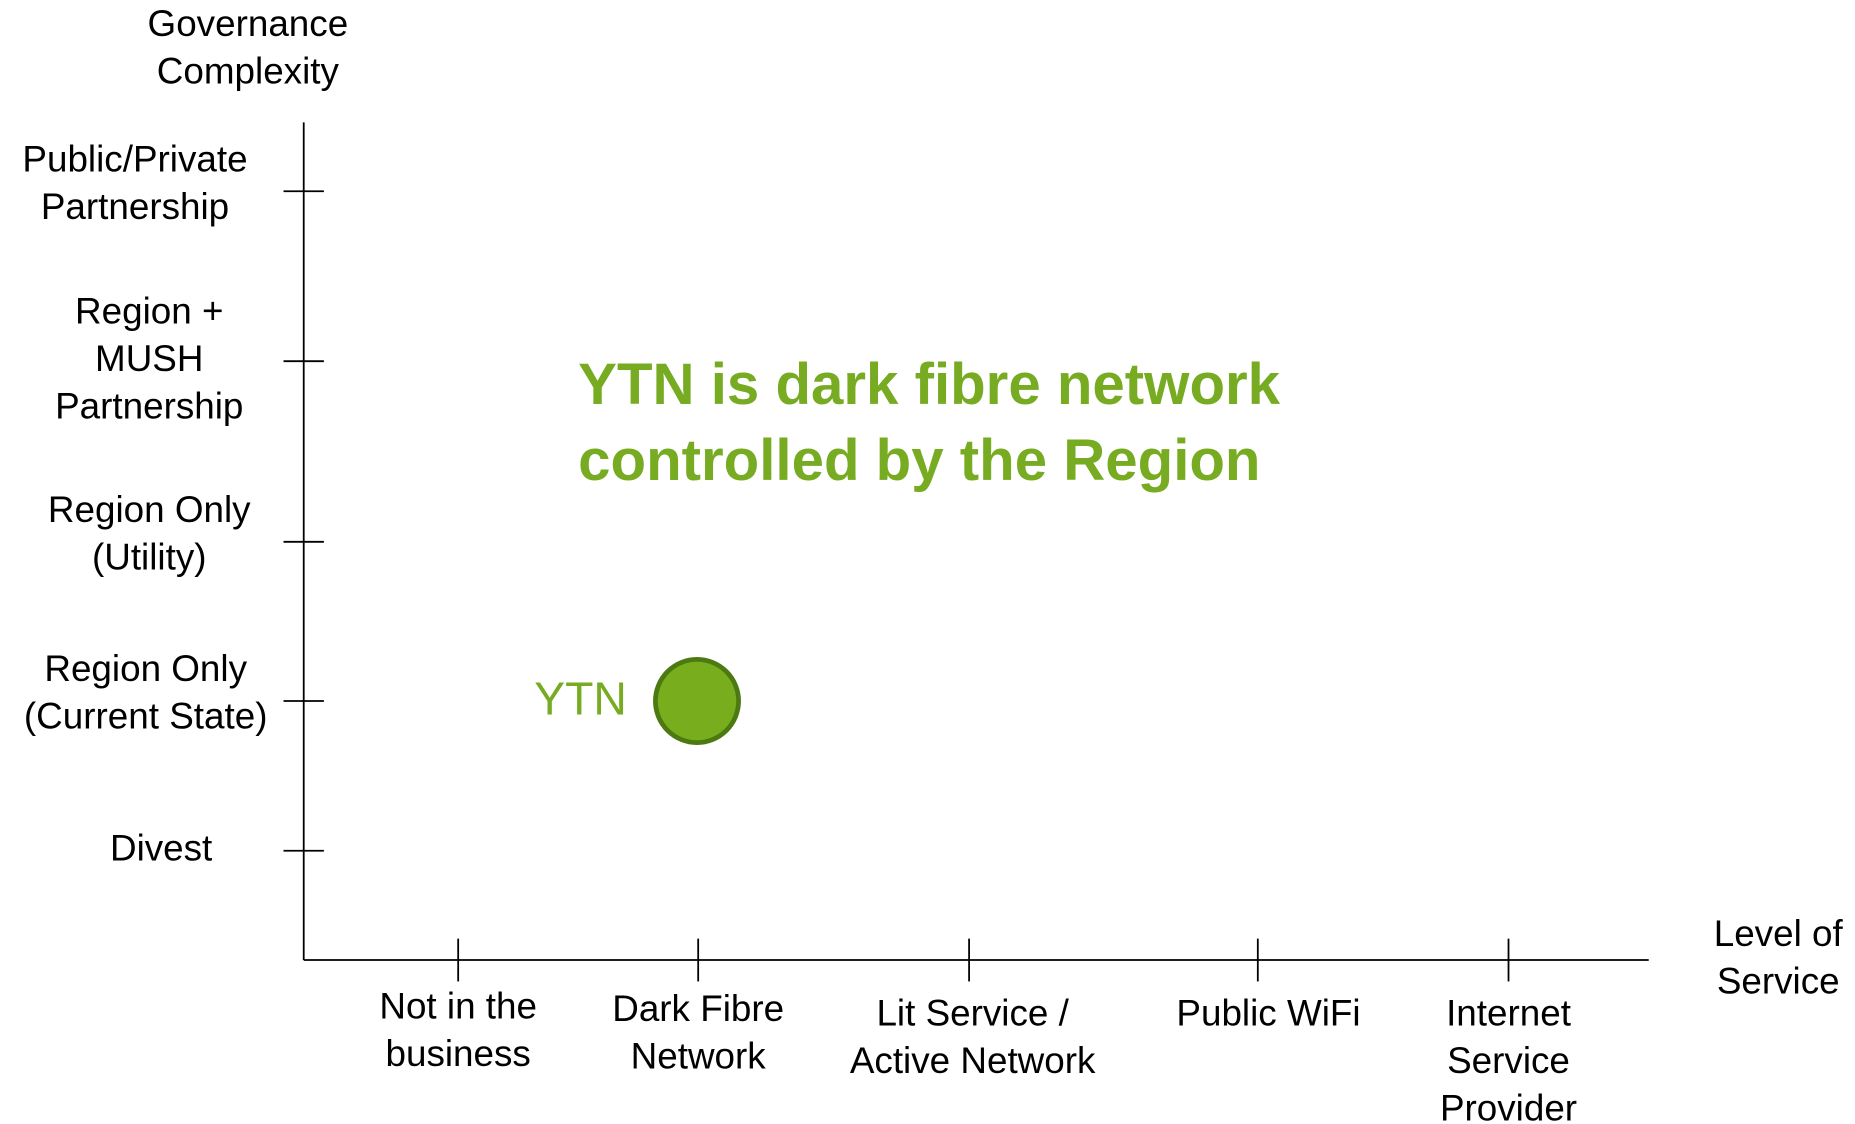 The image size is (1855, 1124). I want to click on y-axis-title: Complexity, so click(248, 70).